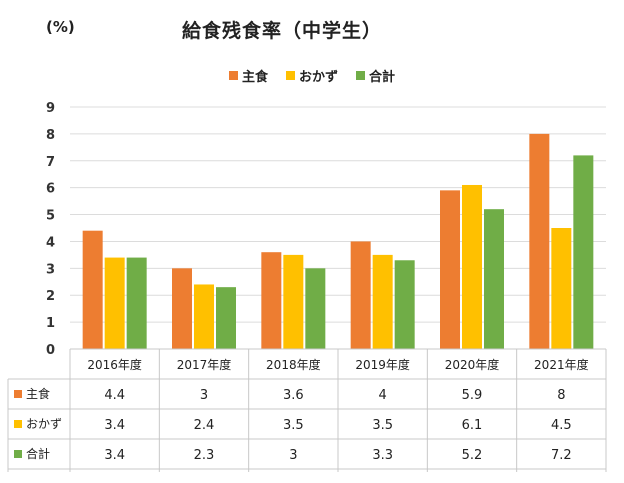 Image resolution: width=624 pixels, height=483 pixels. I want to click on legend-item-staple: 主食, so click(248, 75).